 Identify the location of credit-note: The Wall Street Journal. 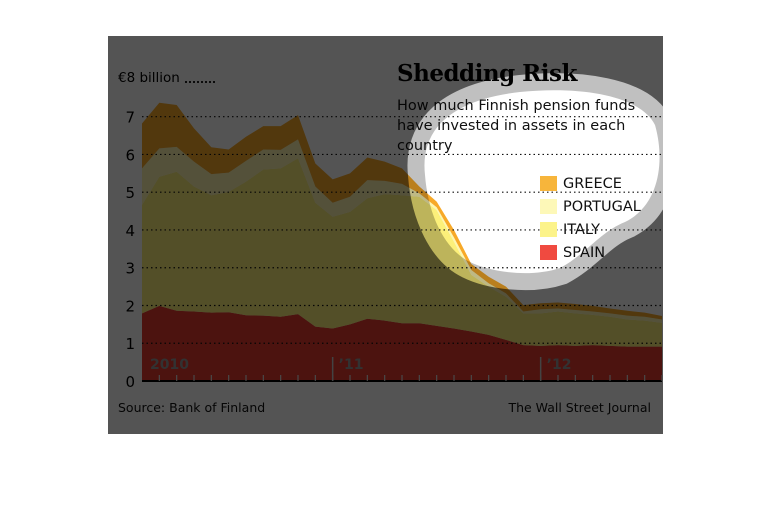
(579, 407).